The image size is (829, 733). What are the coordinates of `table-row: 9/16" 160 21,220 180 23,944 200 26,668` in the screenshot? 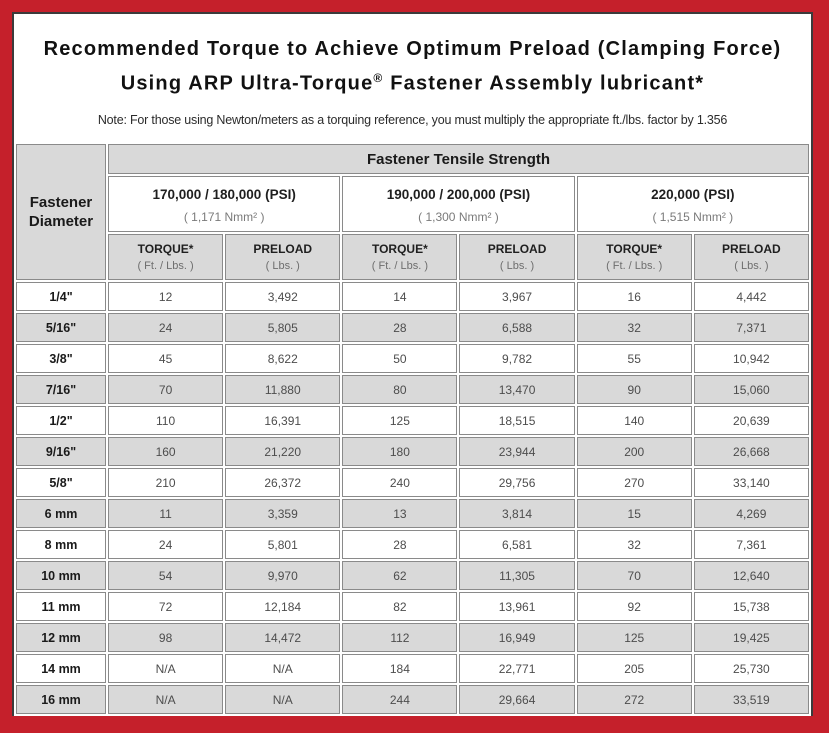 It's located at (412, 451).